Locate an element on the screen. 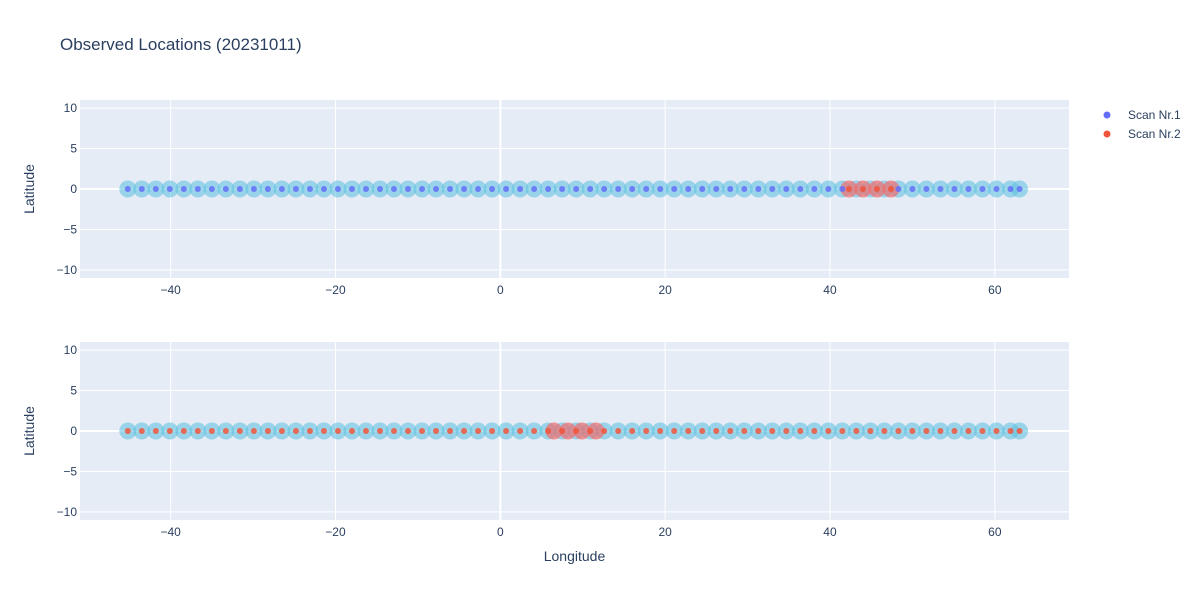 The image size is (1200, 605). y-axis-label: Latitude is located at coordinates (29, 189).